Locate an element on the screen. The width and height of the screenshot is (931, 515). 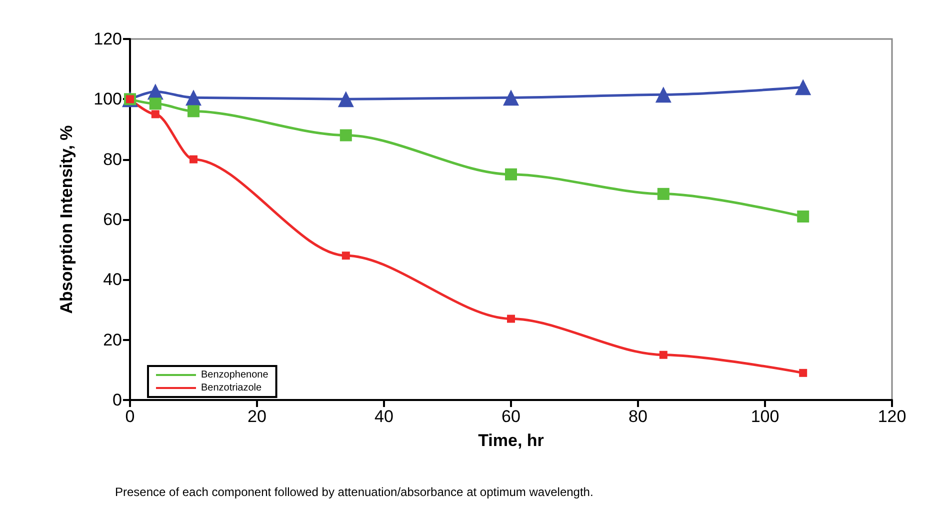
x-tick-label: 0 is located at coordinates (130, 416).